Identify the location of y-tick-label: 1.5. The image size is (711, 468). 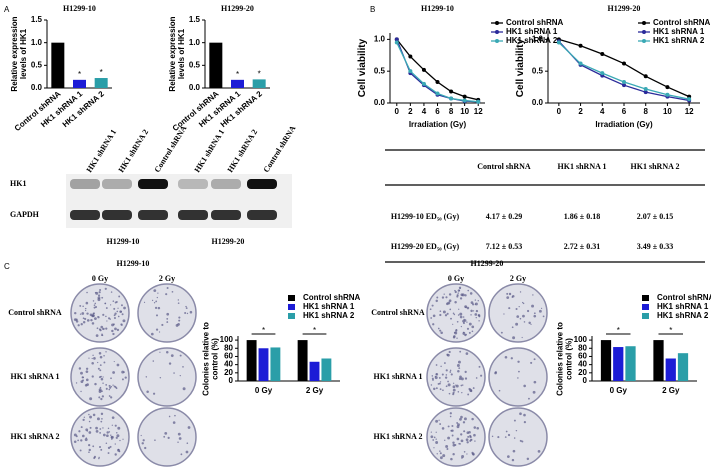
(195, 19).